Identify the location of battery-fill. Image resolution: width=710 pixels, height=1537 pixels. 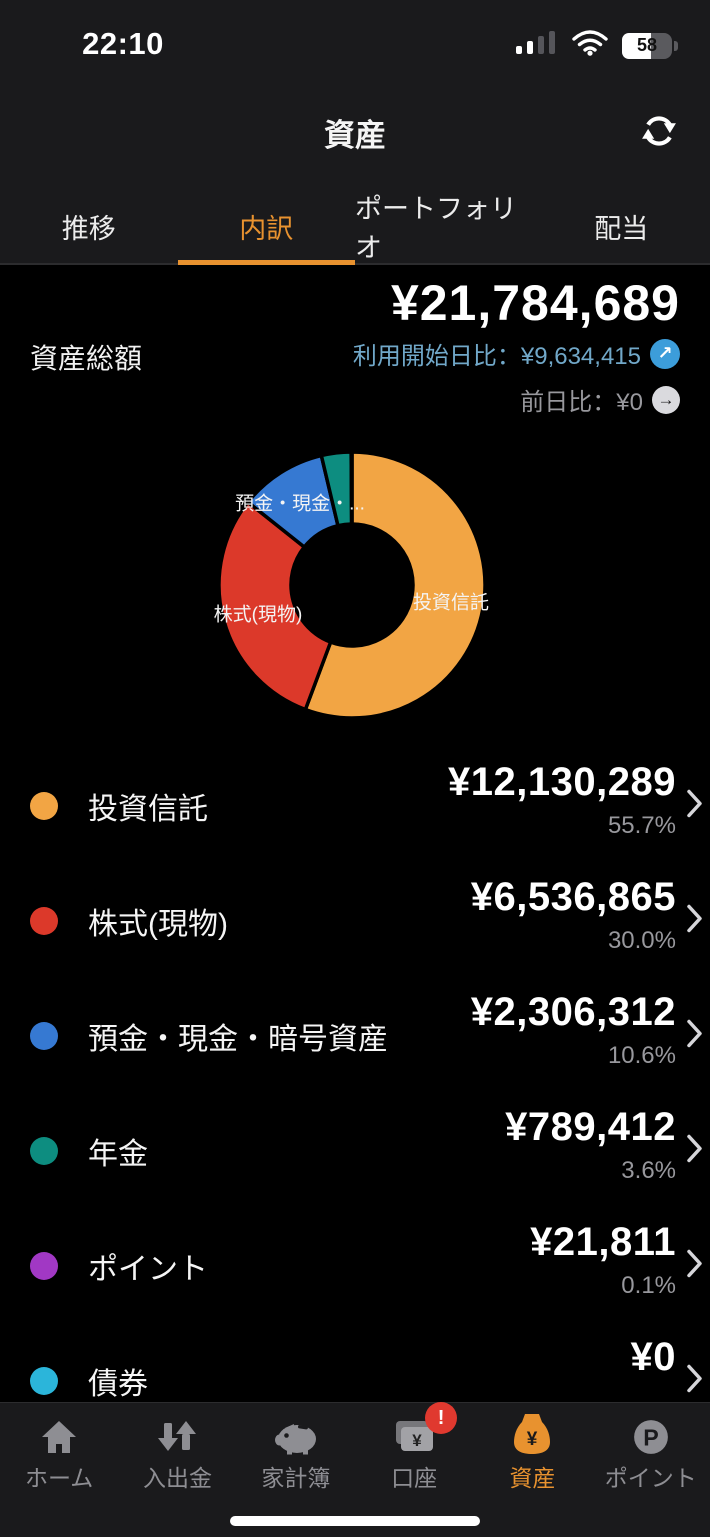
(636, 45).